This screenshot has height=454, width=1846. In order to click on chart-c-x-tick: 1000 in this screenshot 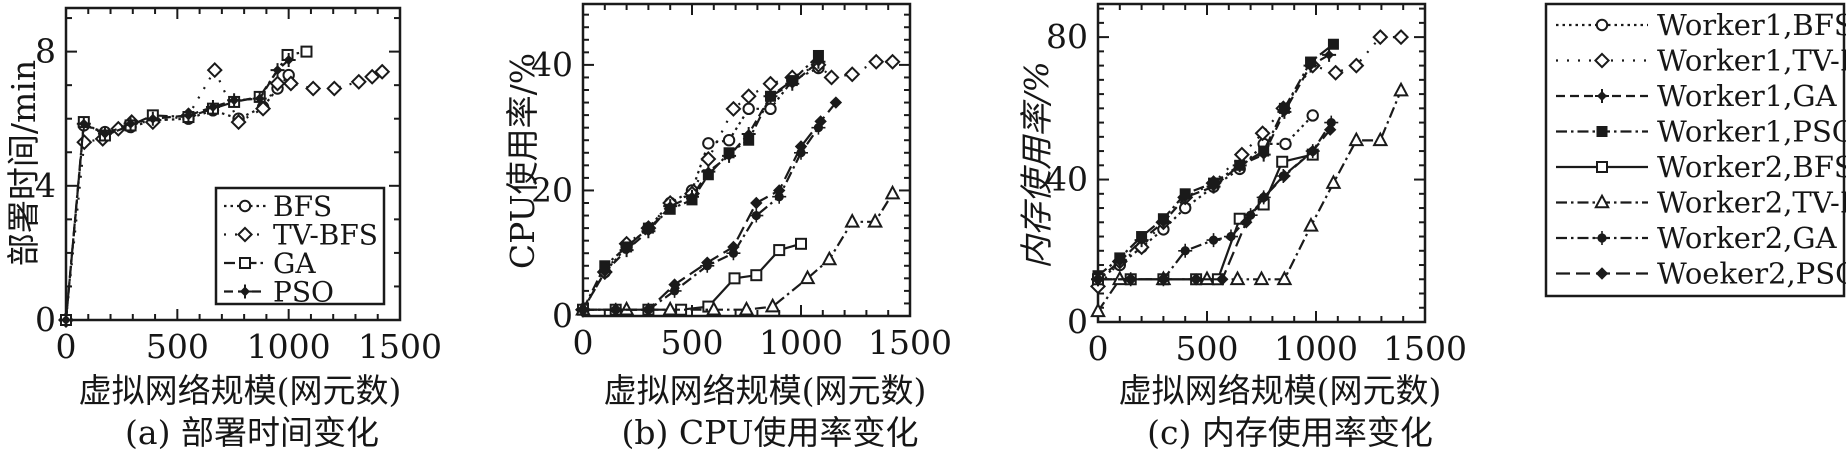, I will do `click(1316, 348)`.